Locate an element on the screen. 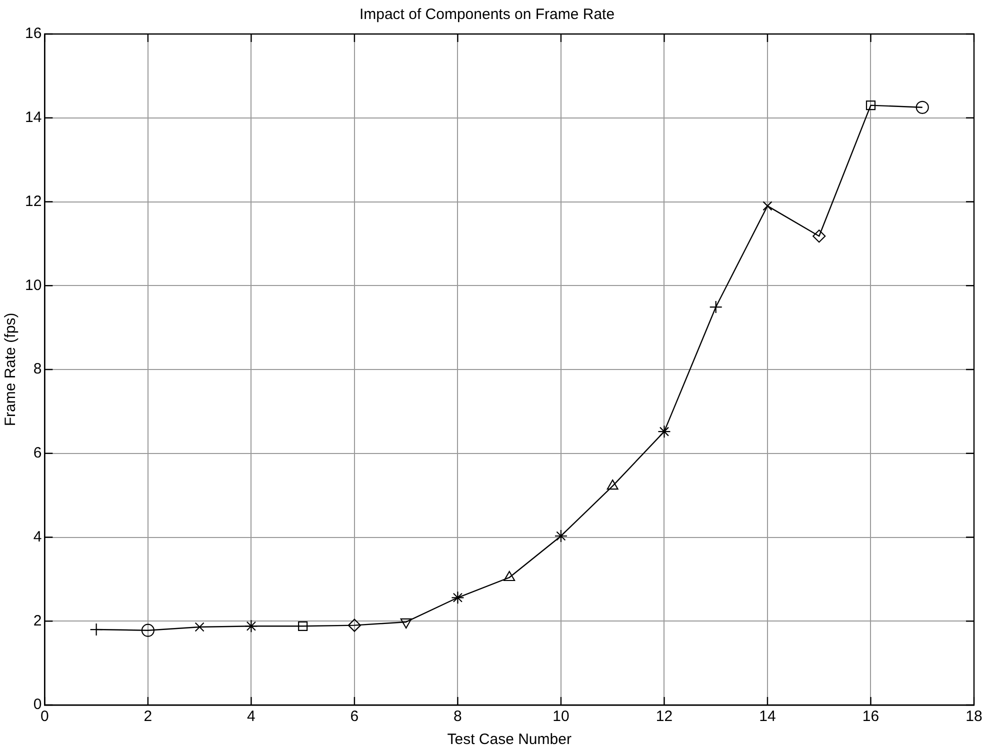 The width and height of the screenshot is (990, 751). x-axis-title: Test Case Number is located at coordinates (509, 739).